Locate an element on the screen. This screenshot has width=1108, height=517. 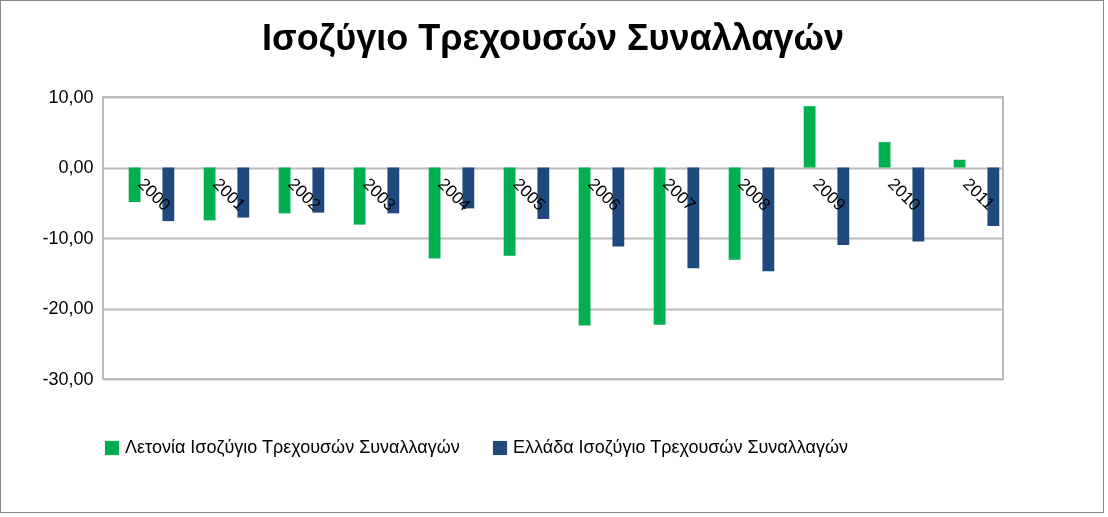
chart-title: Ισοζύγιο Τρεχουσών Συναλλαγών is located at coordinates (553, 37).